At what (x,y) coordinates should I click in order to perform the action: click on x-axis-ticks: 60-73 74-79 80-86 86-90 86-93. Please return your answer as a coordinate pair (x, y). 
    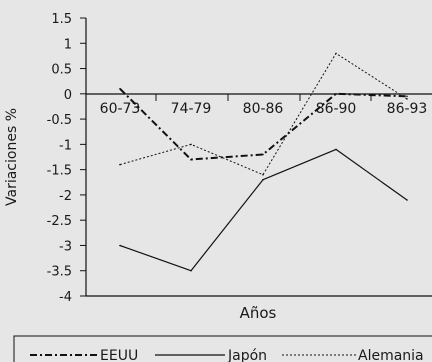
    Looking at the image, I should click on (264, 105).